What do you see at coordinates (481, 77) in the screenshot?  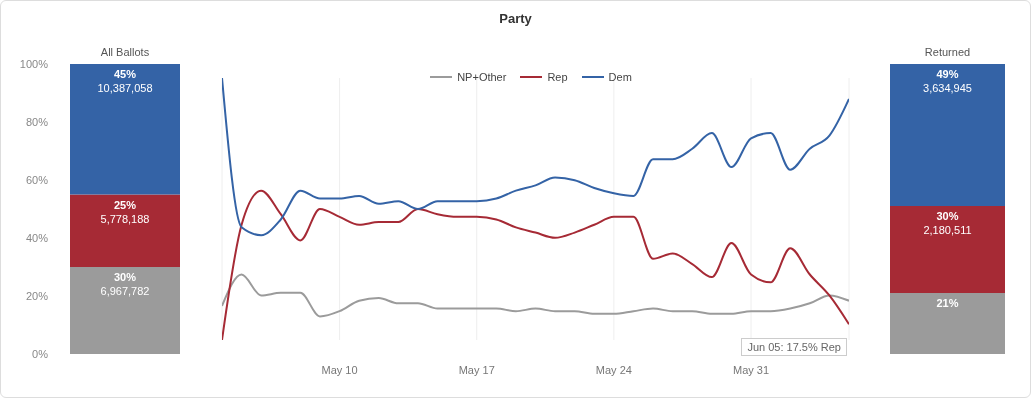 I see `legend-label: NP+Other` at bounding box center [481, 77].